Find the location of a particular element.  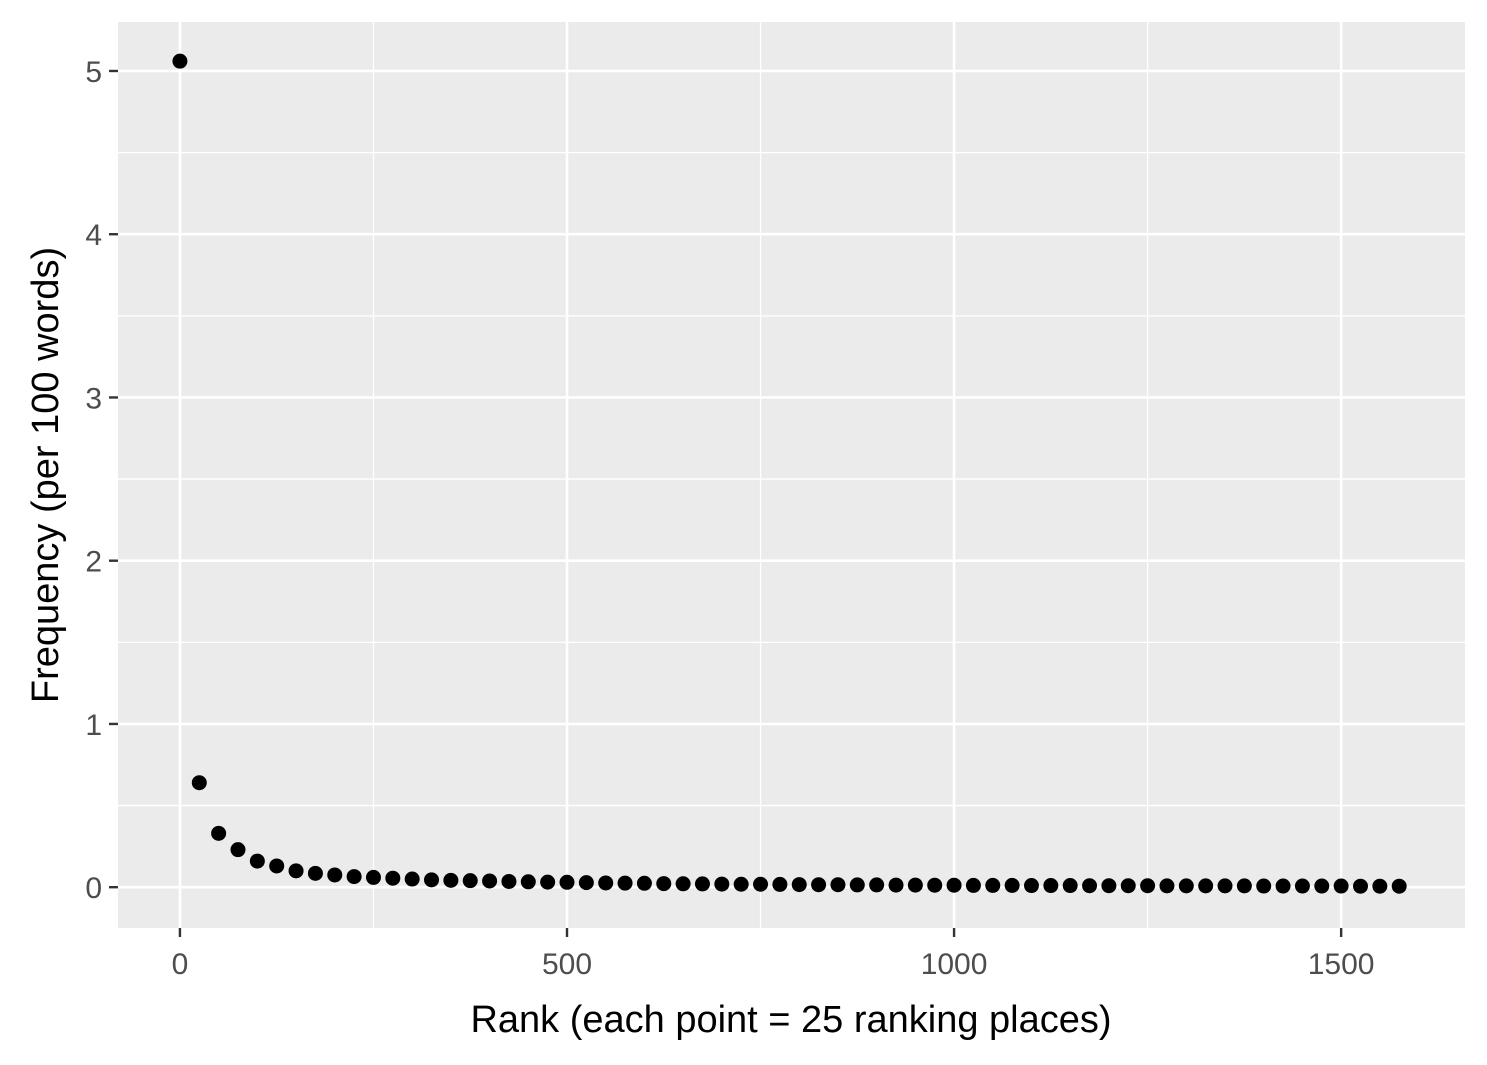

x-tick-label: 0 is located at coordinates (180, 964).